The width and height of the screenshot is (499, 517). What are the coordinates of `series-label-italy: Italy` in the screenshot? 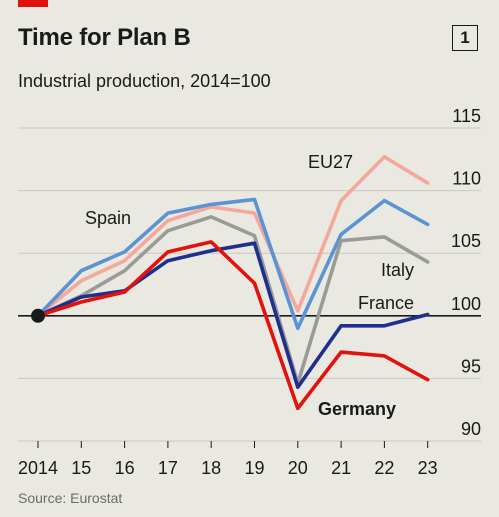 It's located at (397, 270).